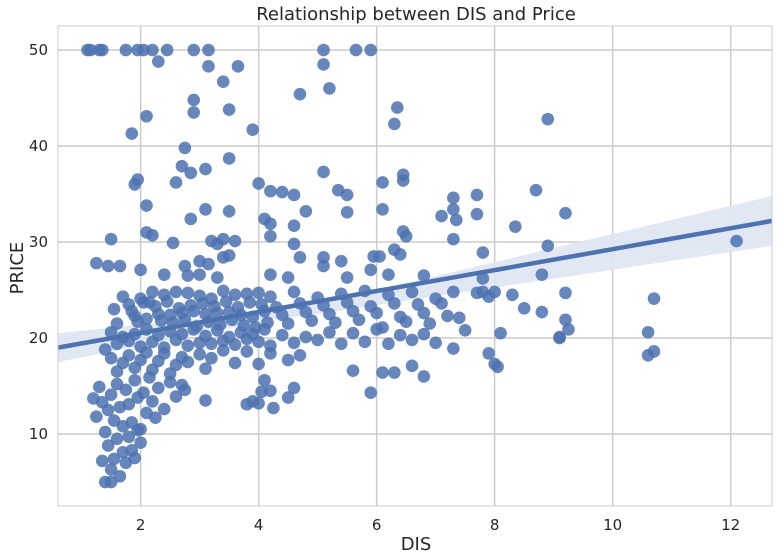  I want to click on x-tick-label: 6, so click(377, 525).